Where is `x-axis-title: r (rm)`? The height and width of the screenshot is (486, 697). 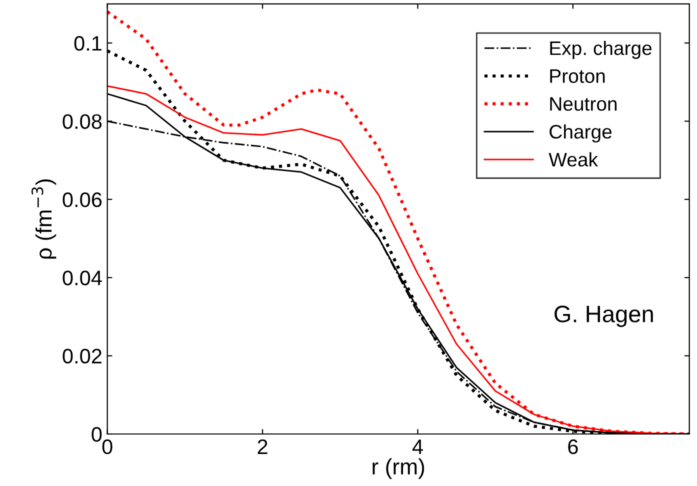 x-axis-title: r (rm) is located at coordinates (398, 468).